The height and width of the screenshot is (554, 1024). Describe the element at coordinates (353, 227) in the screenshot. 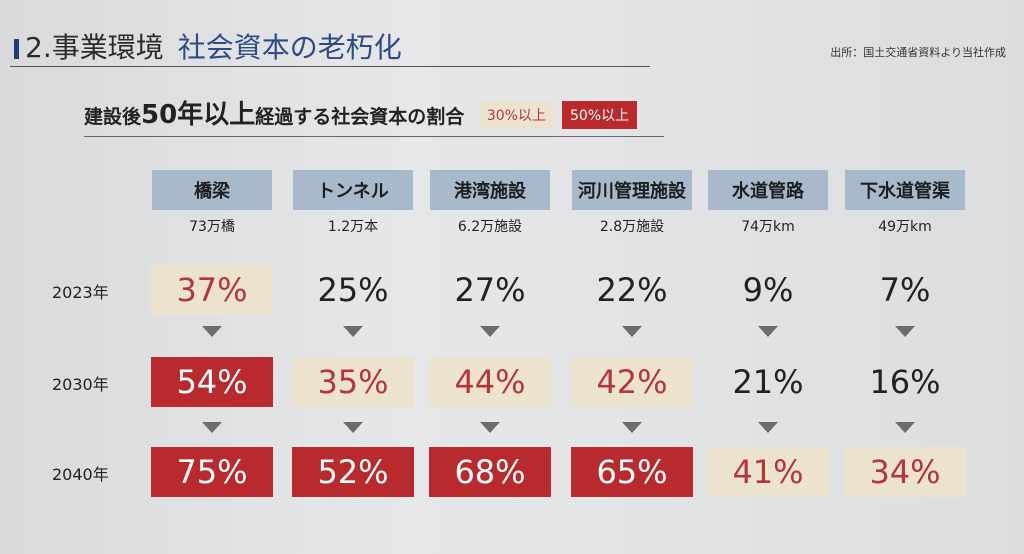

I see `column-count: 1.2万本` at that location.